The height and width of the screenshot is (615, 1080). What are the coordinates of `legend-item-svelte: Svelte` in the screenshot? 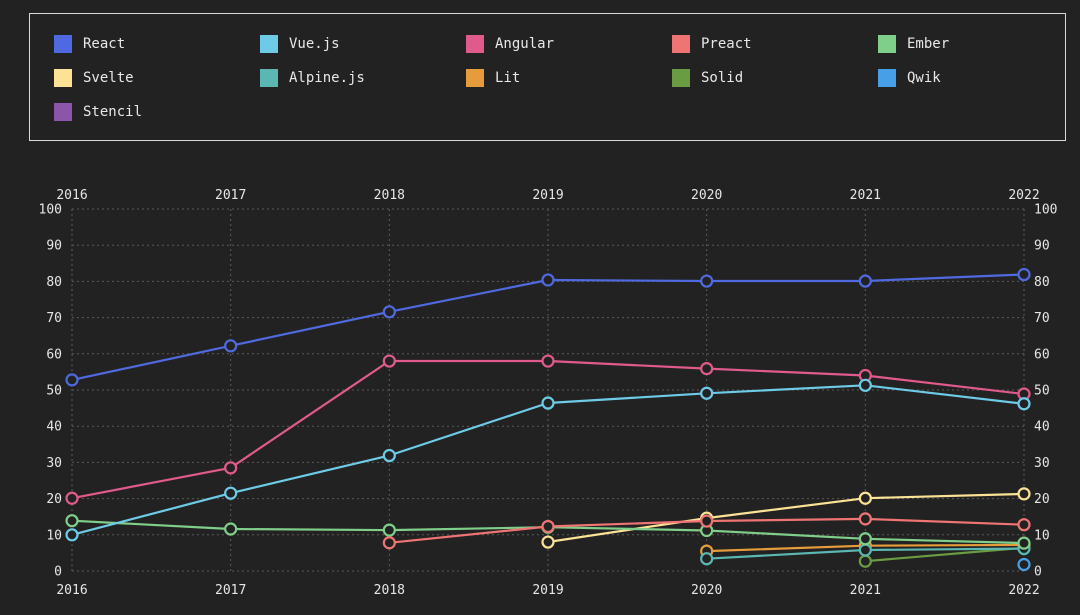 It's located at (94, 78).